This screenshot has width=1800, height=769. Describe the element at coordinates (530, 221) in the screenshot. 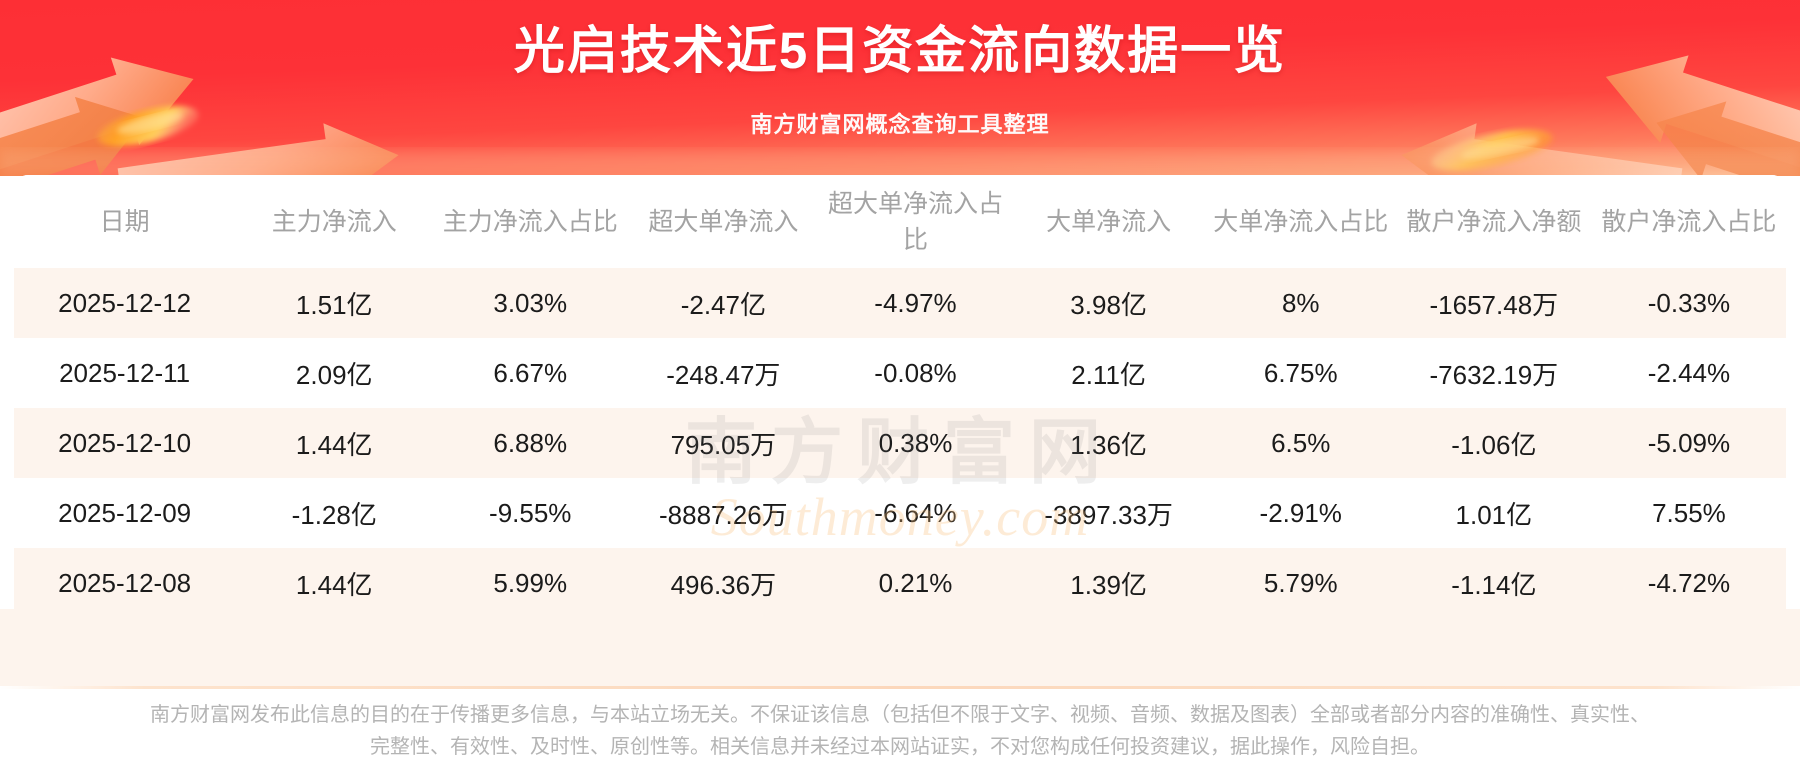

I see `column-header-main-net-inflow-pct: 主力净流入占比` at that location.